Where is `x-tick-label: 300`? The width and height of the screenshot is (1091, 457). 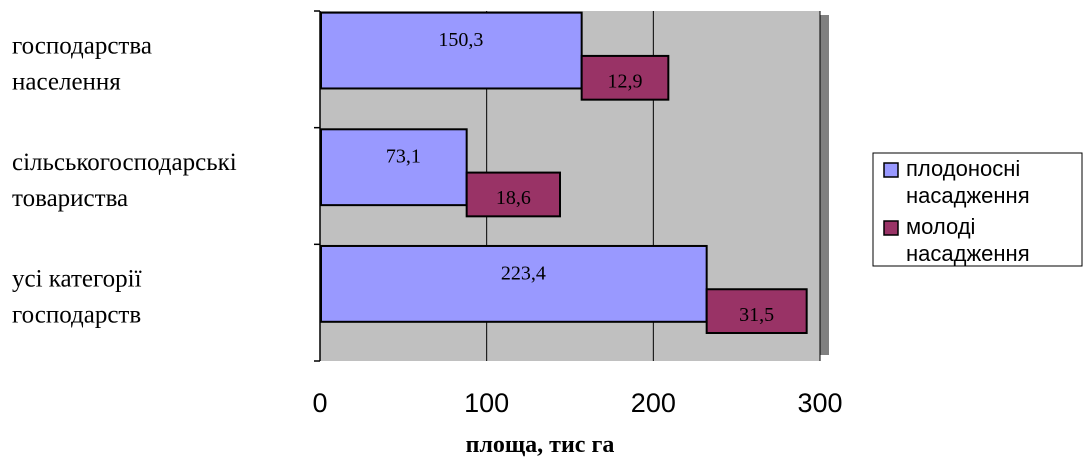 x-tick-label: 300 is located at coordinates (819, 403).